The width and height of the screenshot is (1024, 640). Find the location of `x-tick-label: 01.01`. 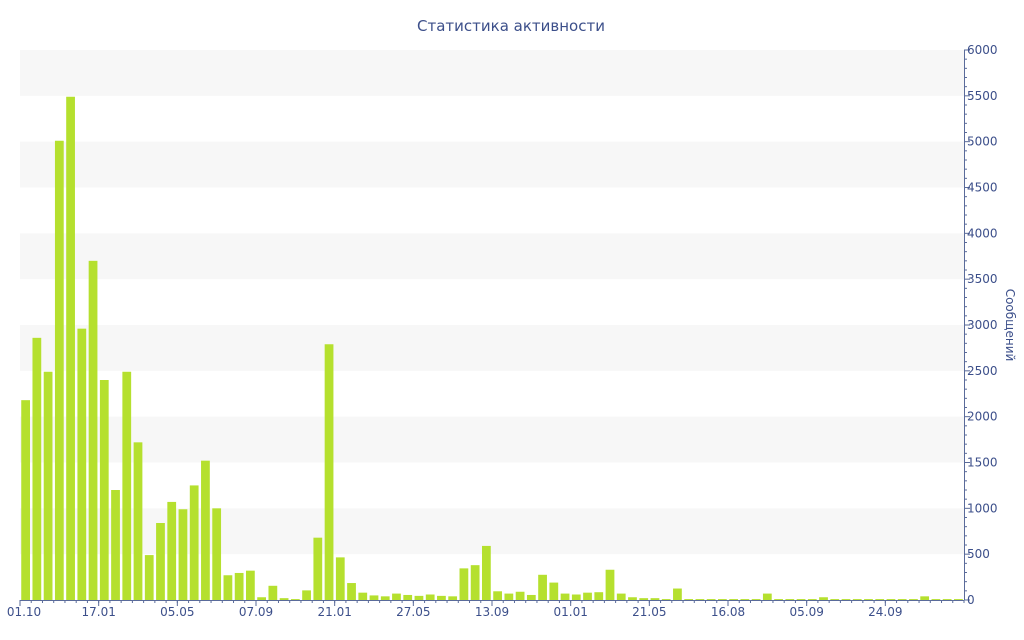

x-tick-label: 01.01 is located at coordinates (570, 612).